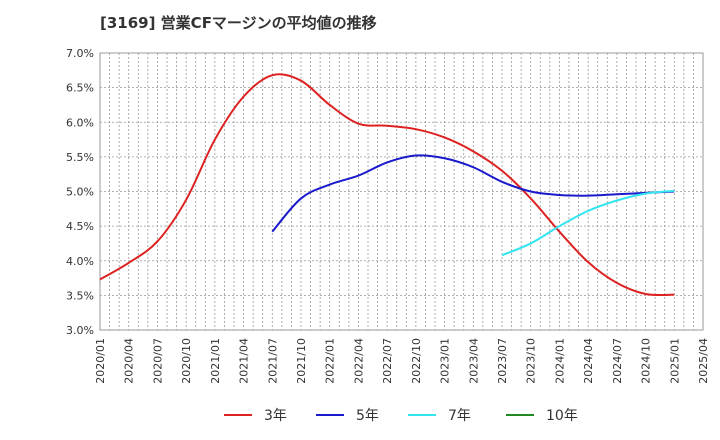 This screenshot has height=440, width=720. Describe the element at coordinates (80, 157) in the screenshot. I see `y-tick-label: 5.5%` at that location.